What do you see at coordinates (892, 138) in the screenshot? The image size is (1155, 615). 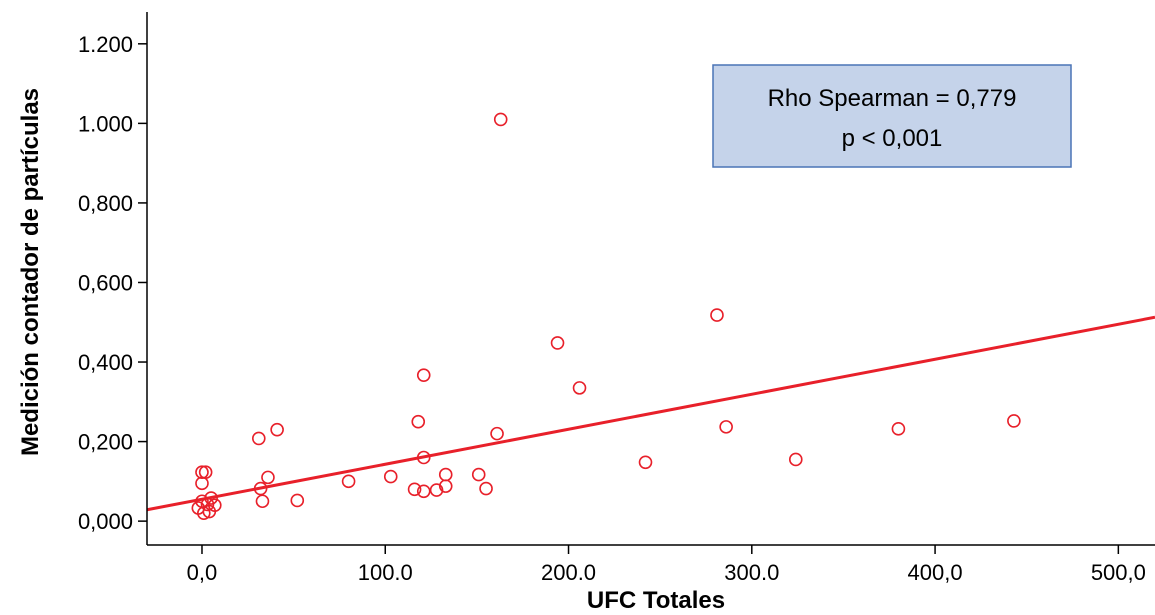 I see `annotation-p-text: p < 0,001` at bounding box center [892, 138].